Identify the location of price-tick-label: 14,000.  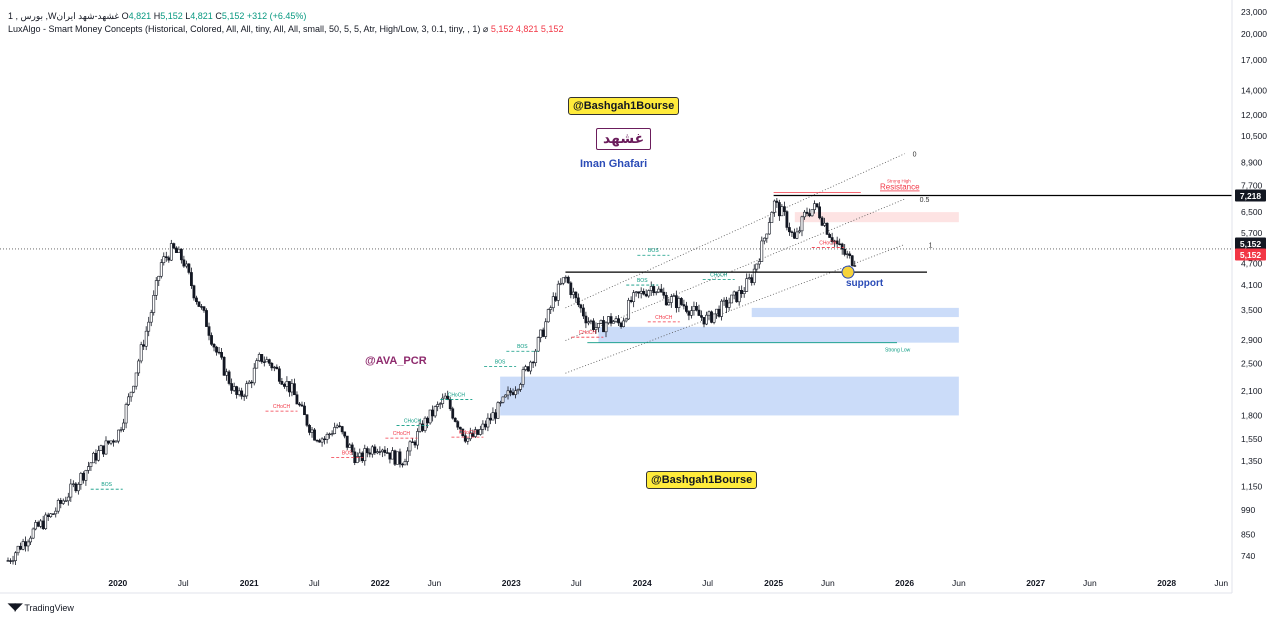
(1254, 91).